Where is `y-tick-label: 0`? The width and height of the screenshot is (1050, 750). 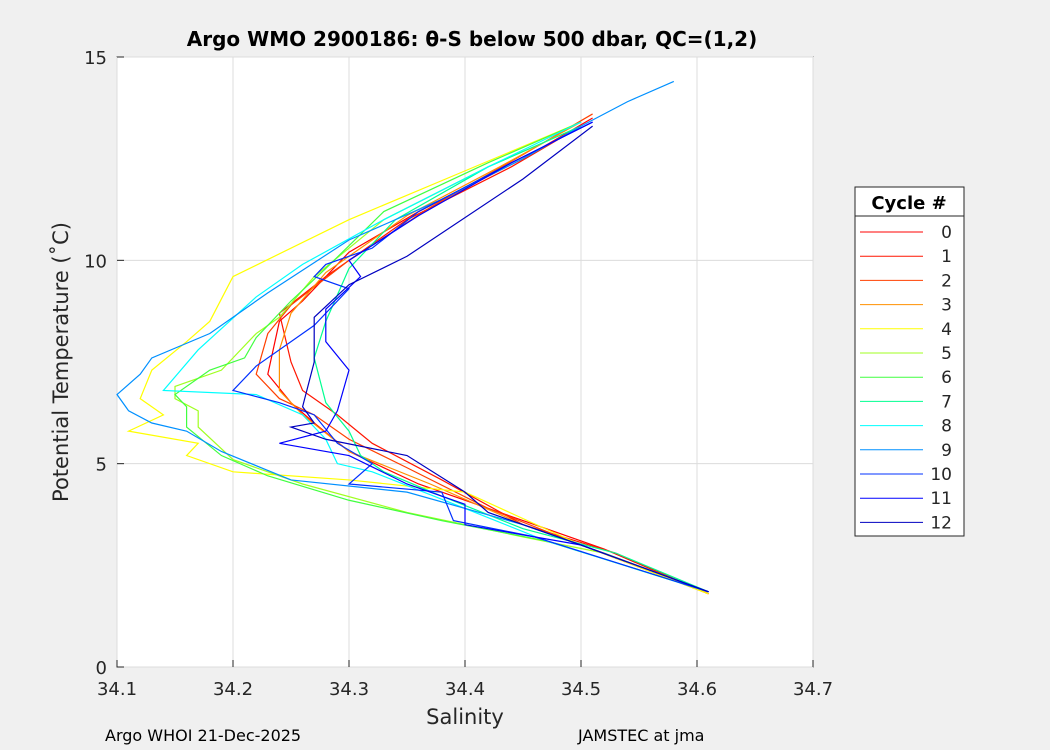 y-tick-label: 0 is located at coordinates (101, 668).